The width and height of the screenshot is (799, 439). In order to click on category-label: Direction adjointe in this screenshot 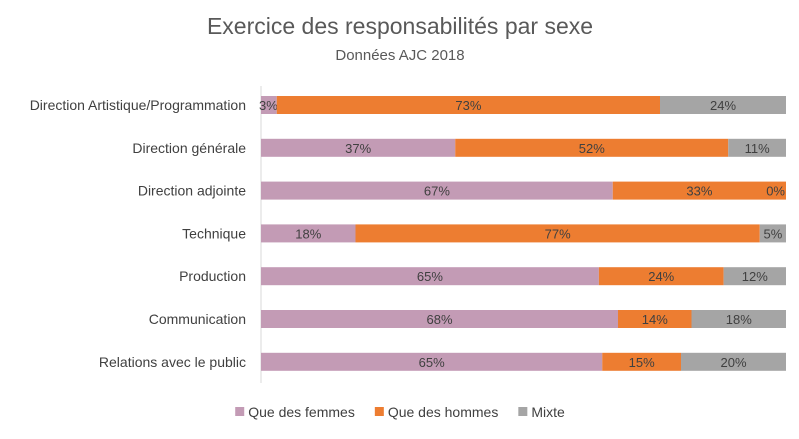, I will do `click(192, 191)`.